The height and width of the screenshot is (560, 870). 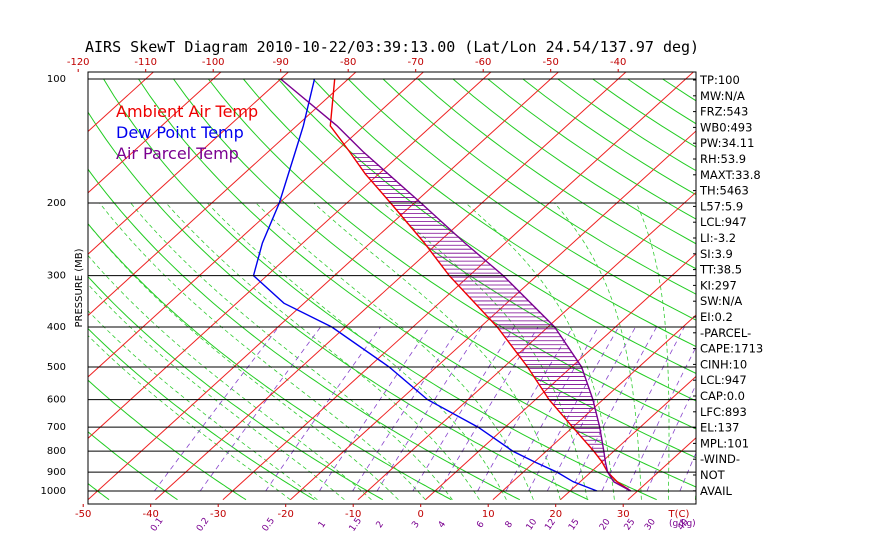 I want to click on index-label: NOT, so click(x=713, y=475).